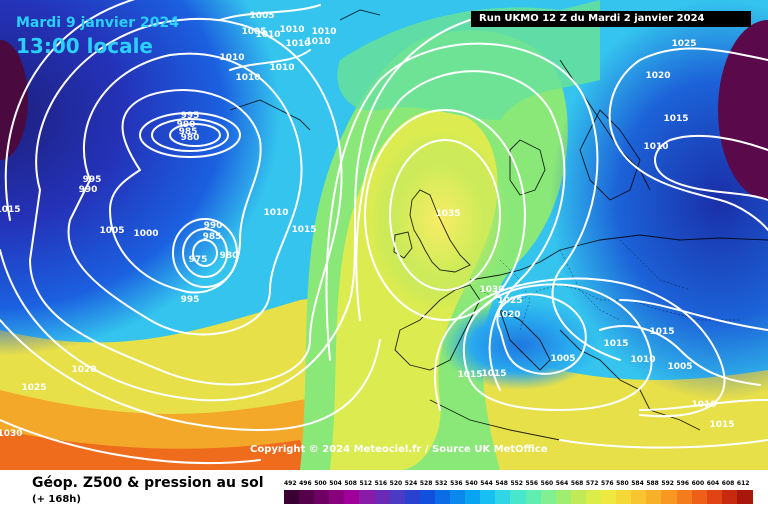 This screenshot has height=512, width=768. What do you see at coordinates (520, 345) in the screenshot?
I see `field-med-low` at bounding box center [520, 345].